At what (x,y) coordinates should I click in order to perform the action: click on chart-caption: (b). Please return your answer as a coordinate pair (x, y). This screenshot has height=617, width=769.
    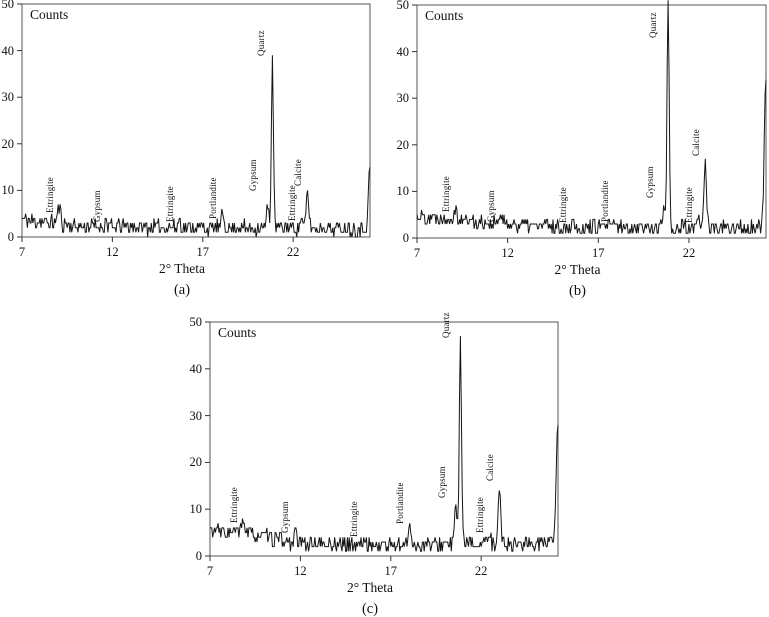
    Looking at the image, I should click on (577, 291).